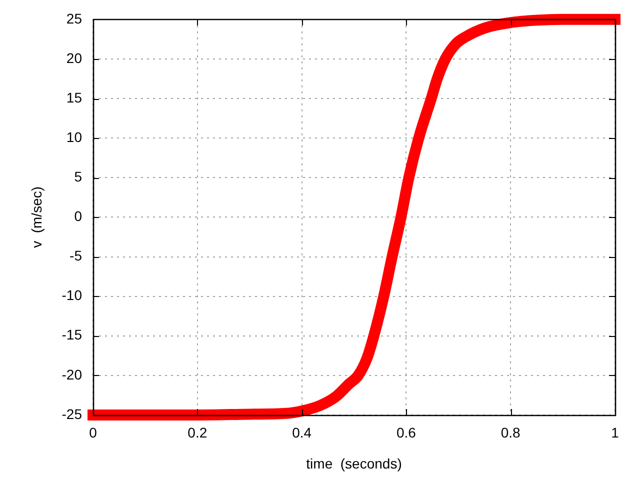 Image resolution: width=640 pixels, height=480 pixels. I want to click on y-tick-label: -10, so click(72, 295).